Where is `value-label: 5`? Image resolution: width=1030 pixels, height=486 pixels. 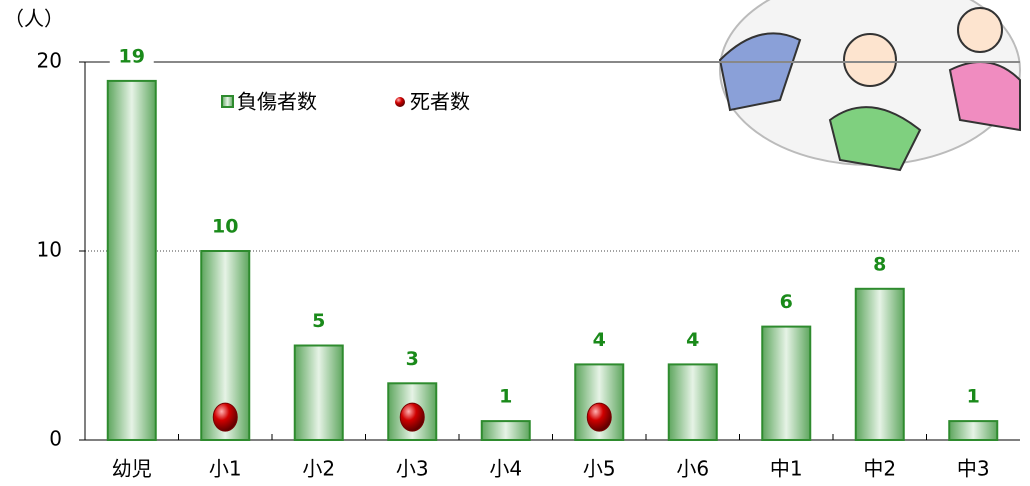
value-label: 5 is located at coordinates (318, 321).